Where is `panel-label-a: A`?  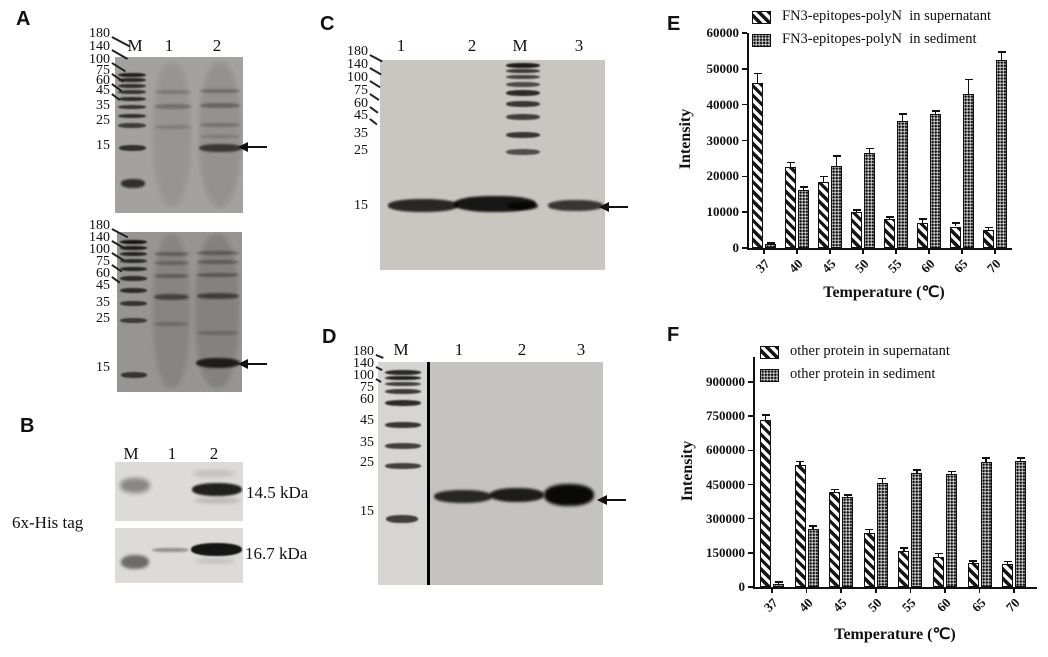 panel-label-a: A is located at coordinates (23, 19).